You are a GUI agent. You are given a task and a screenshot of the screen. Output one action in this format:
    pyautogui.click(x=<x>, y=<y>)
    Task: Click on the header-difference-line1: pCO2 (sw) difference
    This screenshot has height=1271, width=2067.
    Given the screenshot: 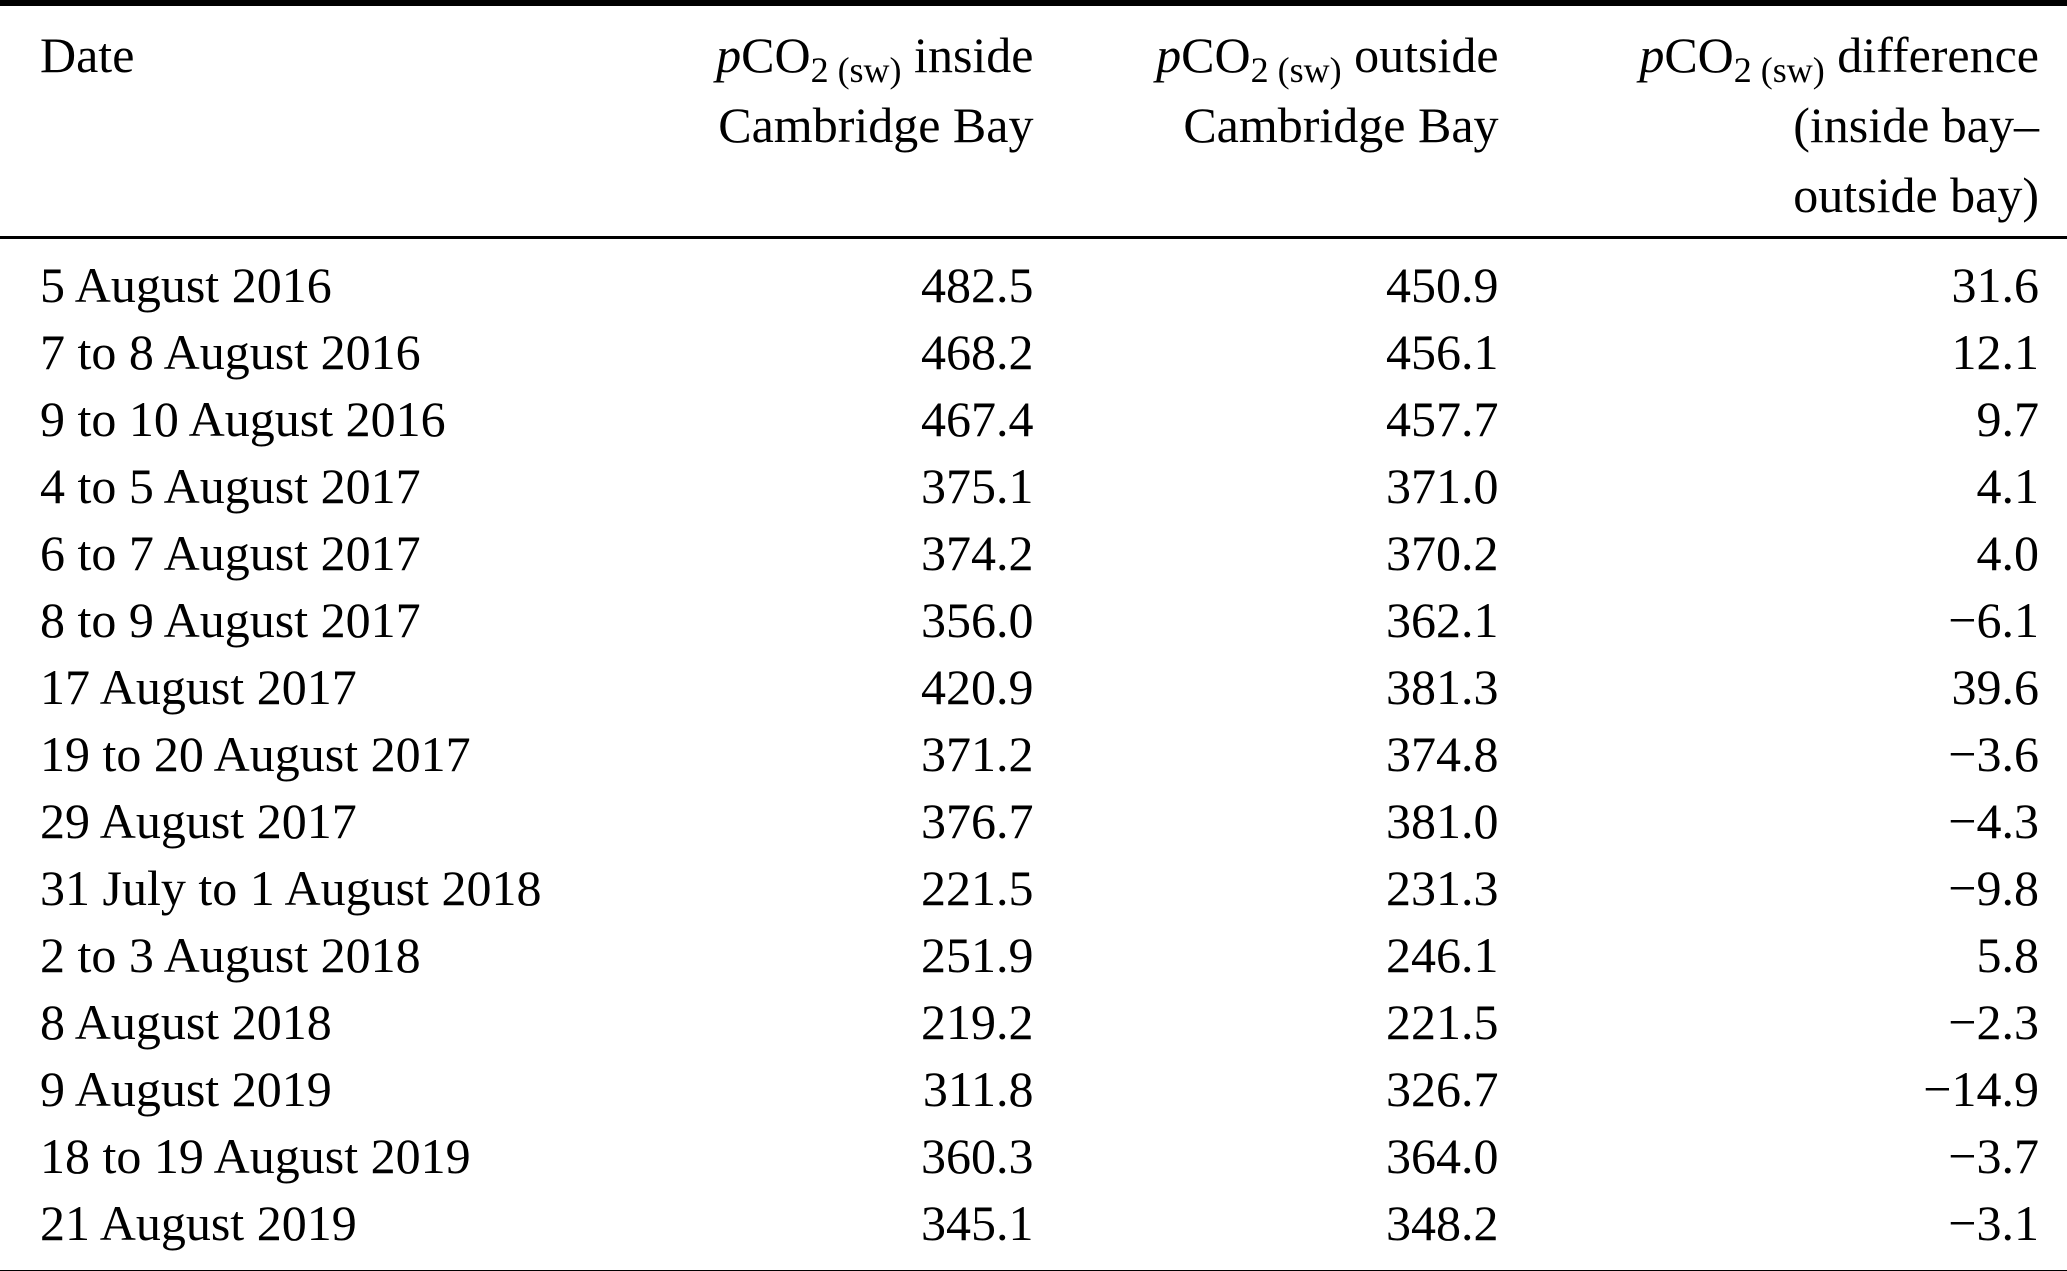 What is the action you would take?
    pyautogui.click(x=1769, y=55)
    